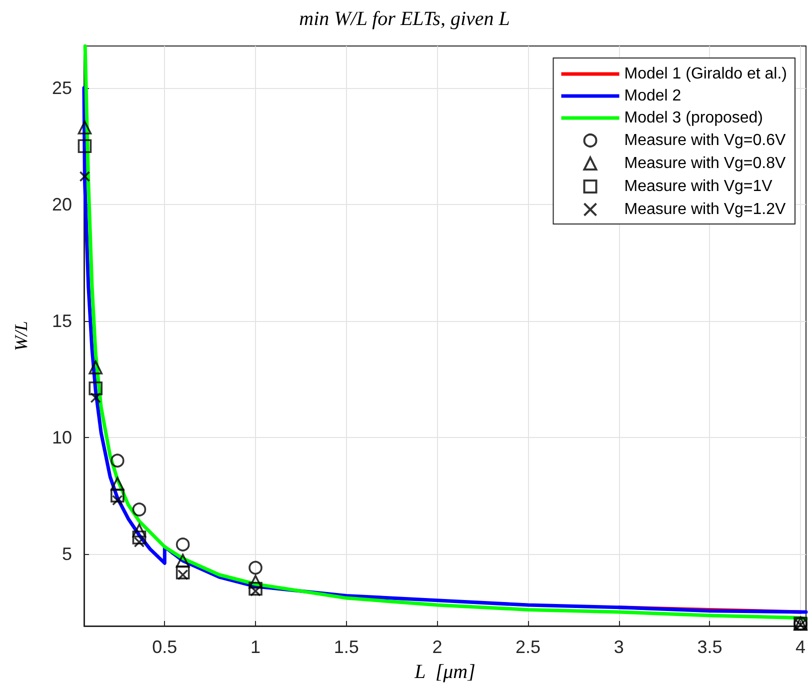 The image size is (809, 692). Describe the element at coordinates (705, 74) in the screenshot. I see `legend-label: Model 1 (Giraldo et al.)` at that location.